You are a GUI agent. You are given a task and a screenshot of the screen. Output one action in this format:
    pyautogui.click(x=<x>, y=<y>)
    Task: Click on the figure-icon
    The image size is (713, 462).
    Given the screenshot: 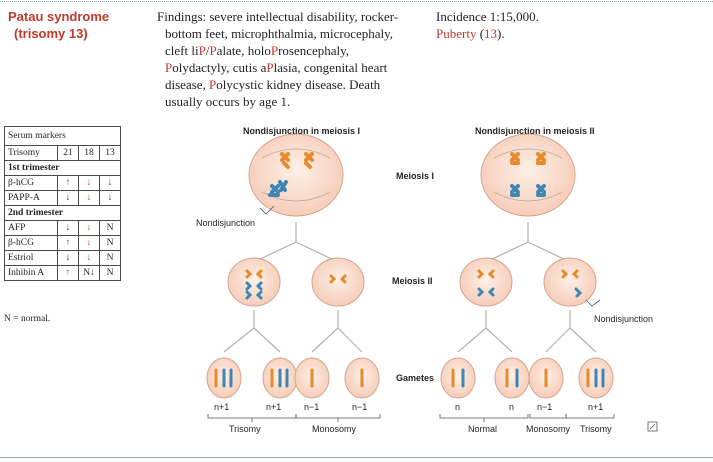 What is the action you would take?
    pyautogui.click(x=652, y=426)
    